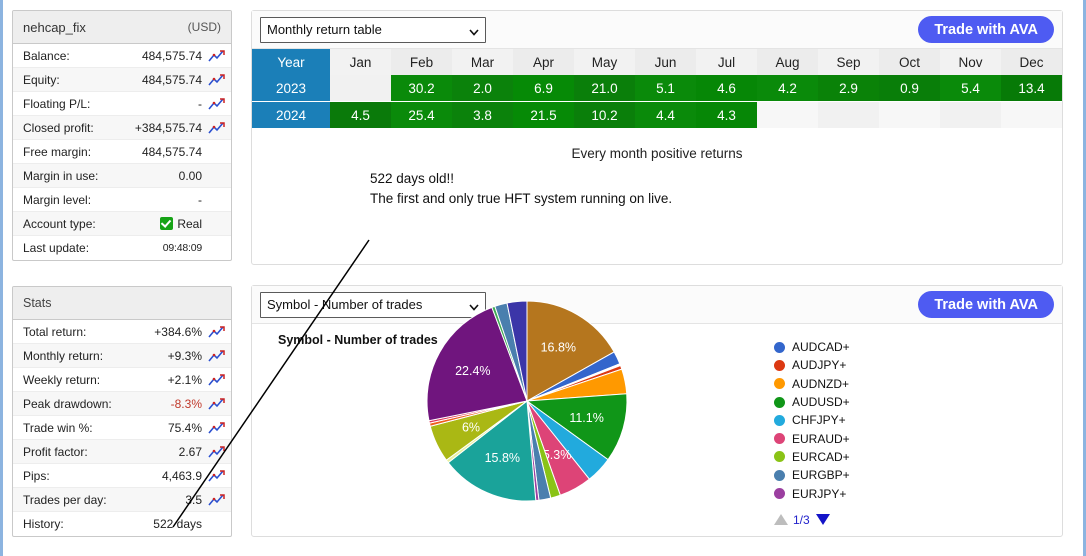 The image size is (1086, 556). Describe the element at coordinates (726, 62) in the screenshot. I see `table-column-header: Jul` at that location.